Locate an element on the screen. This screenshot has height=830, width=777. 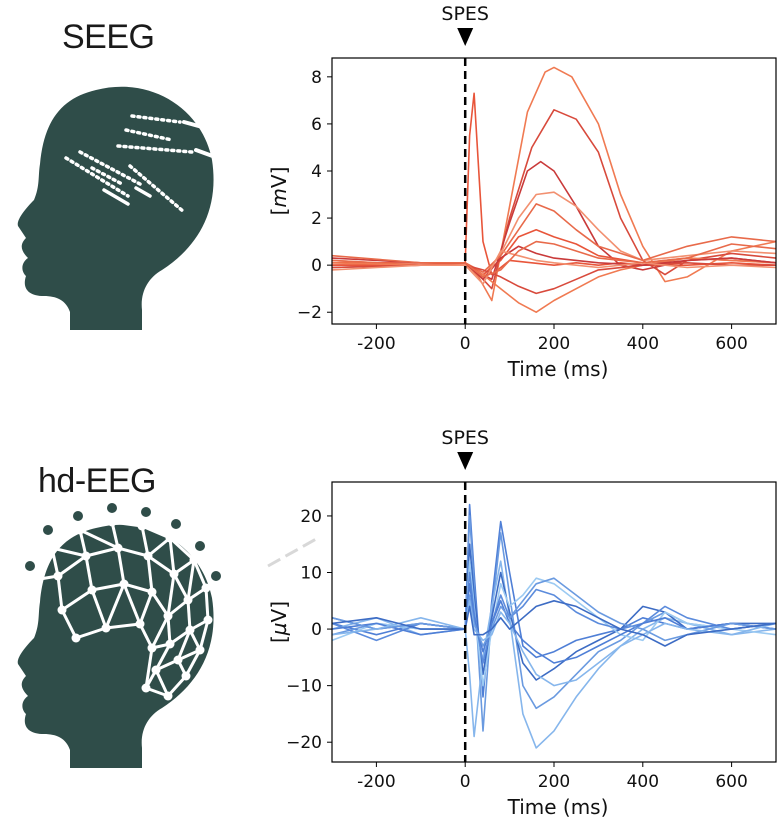
hdeeg-spes-arrow-icon is located at coordinates (465, 461).